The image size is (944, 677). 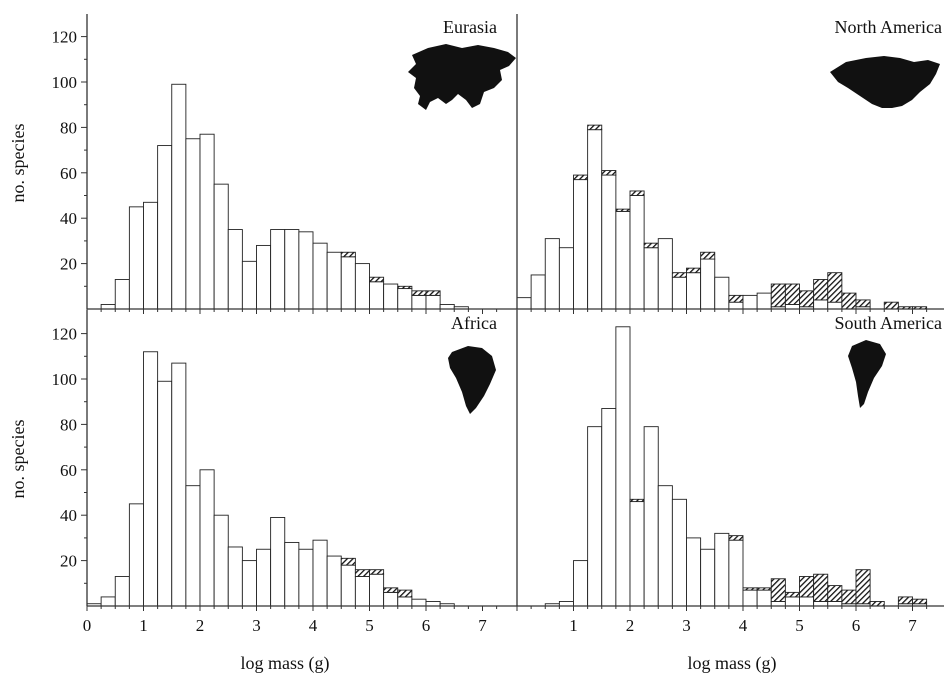 What do you see at coordinates (472, 380) in the screenshot?
I see `africa-map-icon` at bounding box center [472, 380].